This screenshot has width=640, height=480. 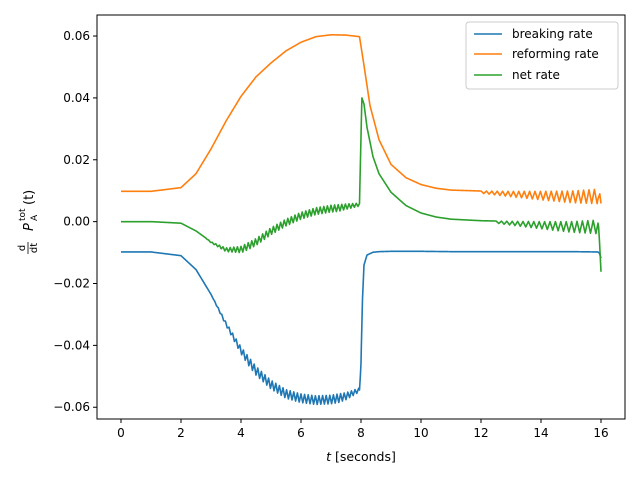 What do you see at coordinates (480, 433) in the screenshot?
I see `x-tick-label: 12` at bounding box center [480, 433].